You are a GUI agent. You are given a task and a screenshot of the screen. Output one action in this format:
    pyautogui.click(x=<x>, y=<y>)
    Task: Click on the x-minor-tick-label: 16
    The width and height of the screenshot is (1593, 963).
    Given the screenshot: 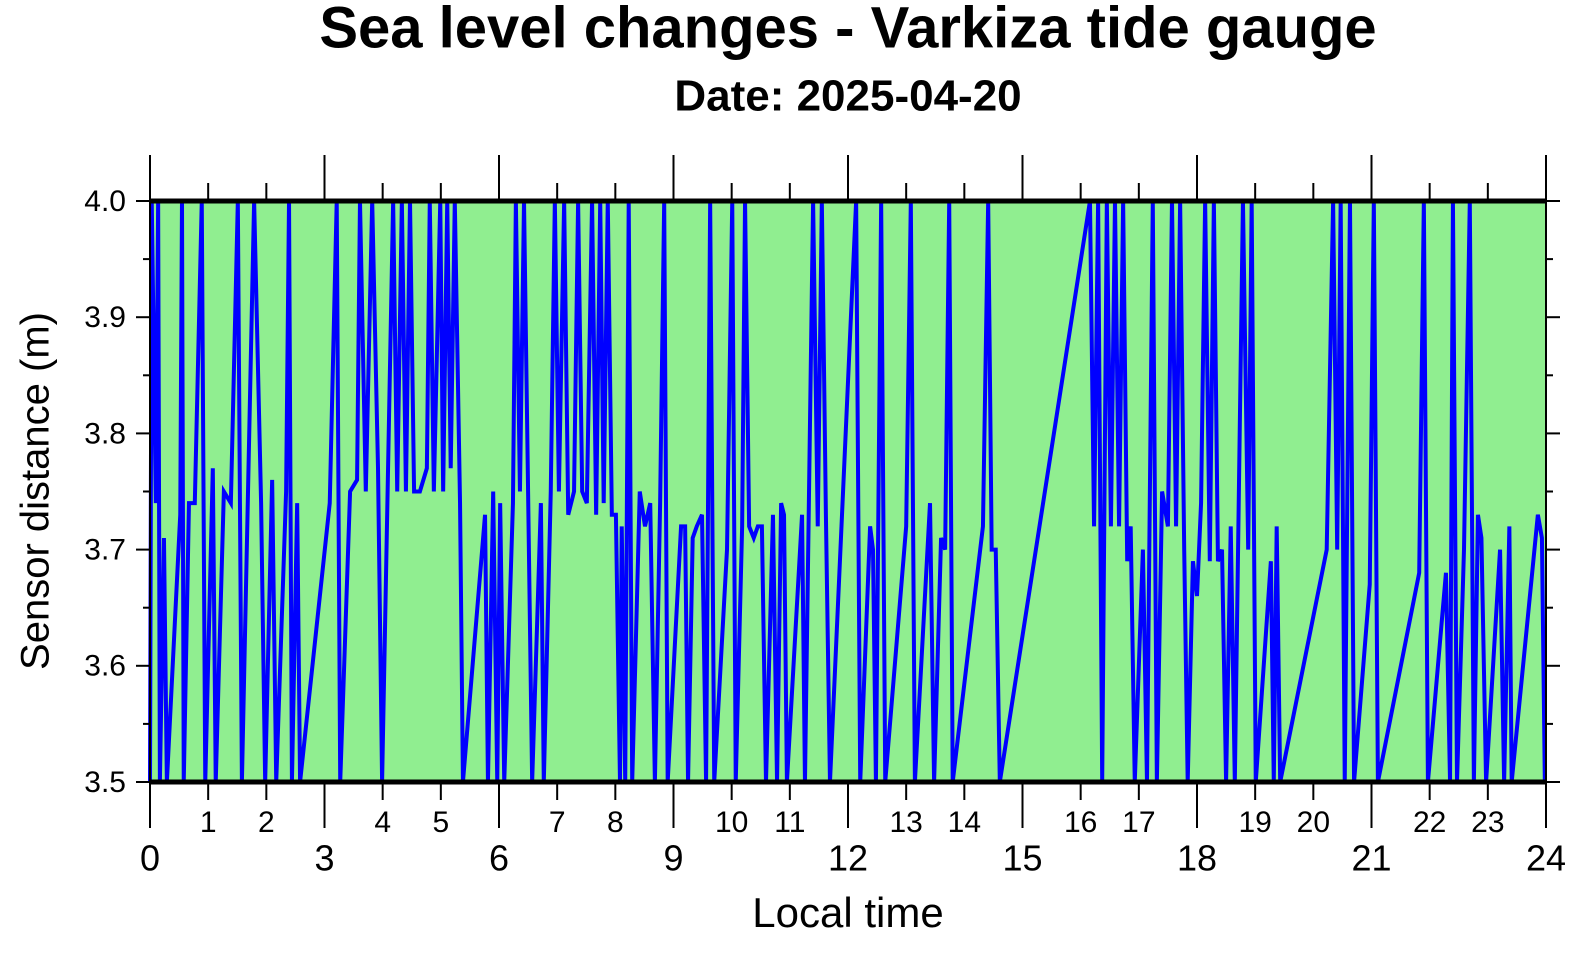 What is the action you would take?
    pyautogui.click(x=1080, y=822)
    